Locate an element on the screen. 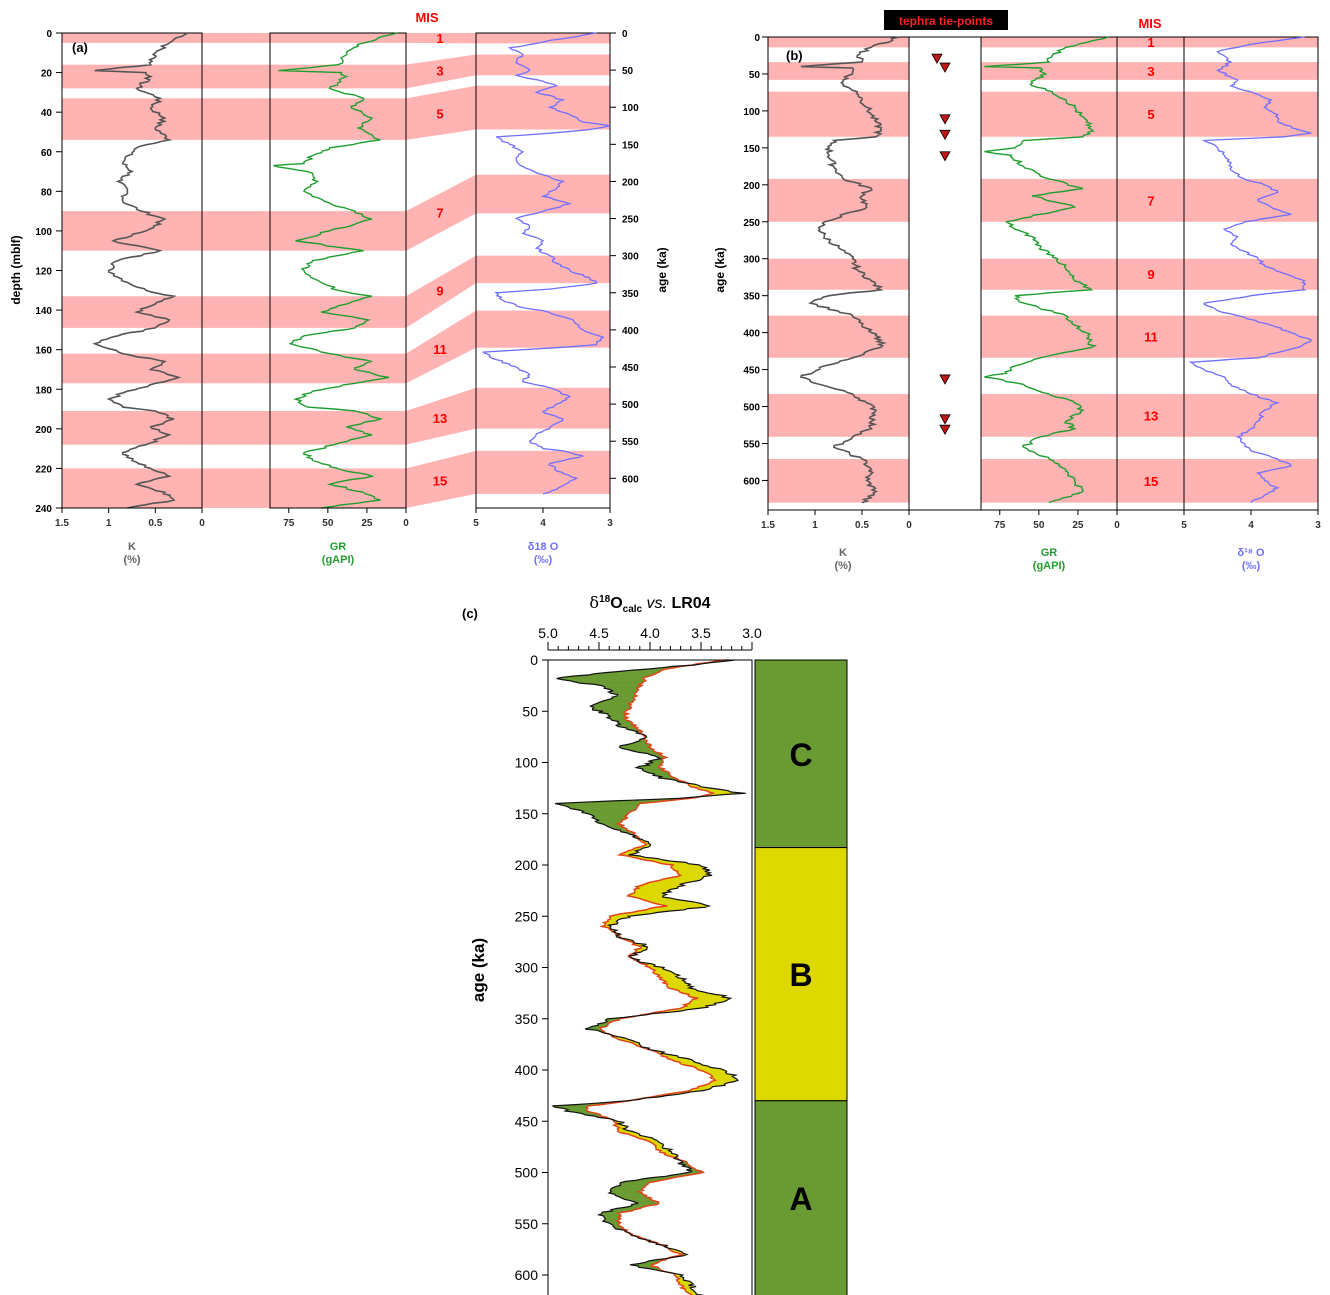 The width and height of the screenshot is (1330, 1295). panel-a-gr-label: GR is located at coordinates (338, 547).